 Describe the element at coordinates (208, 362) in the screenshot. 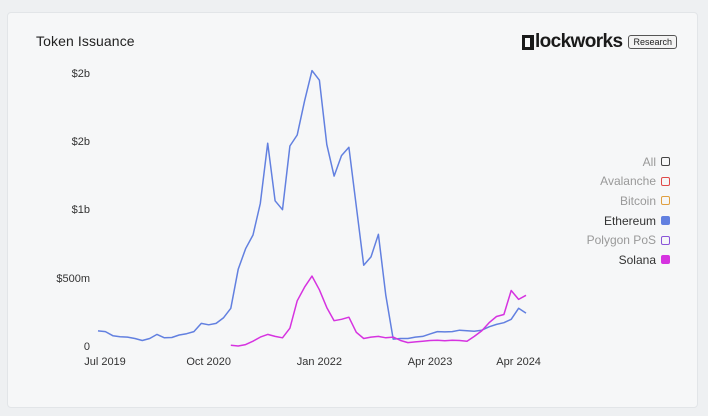

I see `x-tick-label: Oct 2020` at that location.